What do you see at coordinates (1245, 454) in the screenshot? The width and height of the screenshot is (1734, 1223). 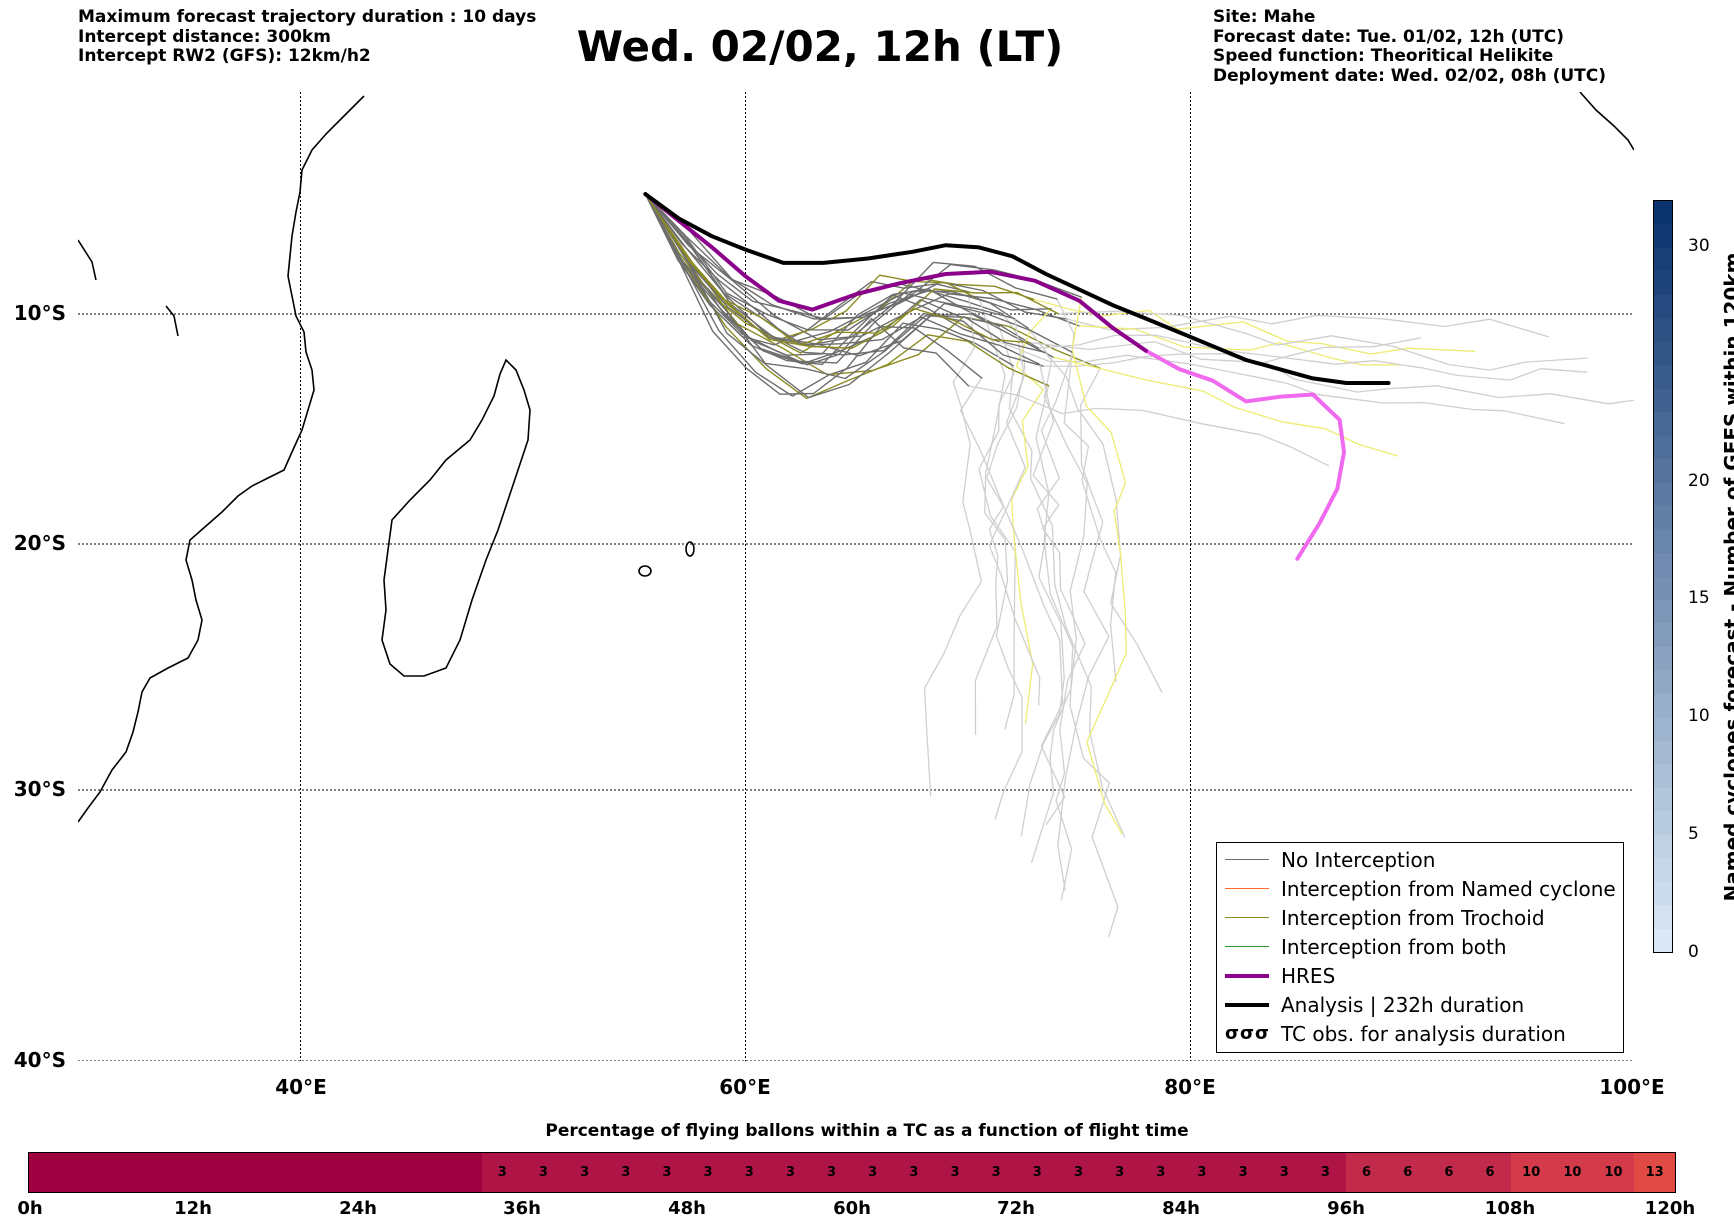 I see `hres-continuation` at bounding box center [1245, 454].